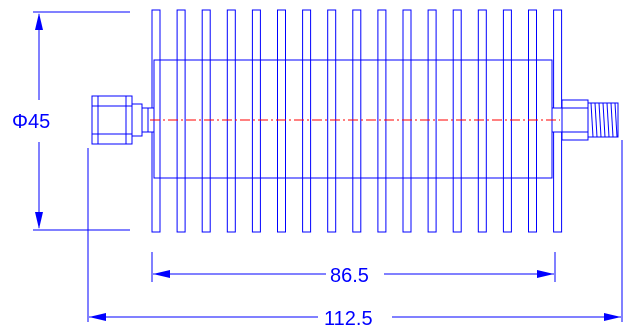  What do you see at coordinates (585, 120) in the screenshot?
I see `right-sma-connector` at bounding box center [585, 120].